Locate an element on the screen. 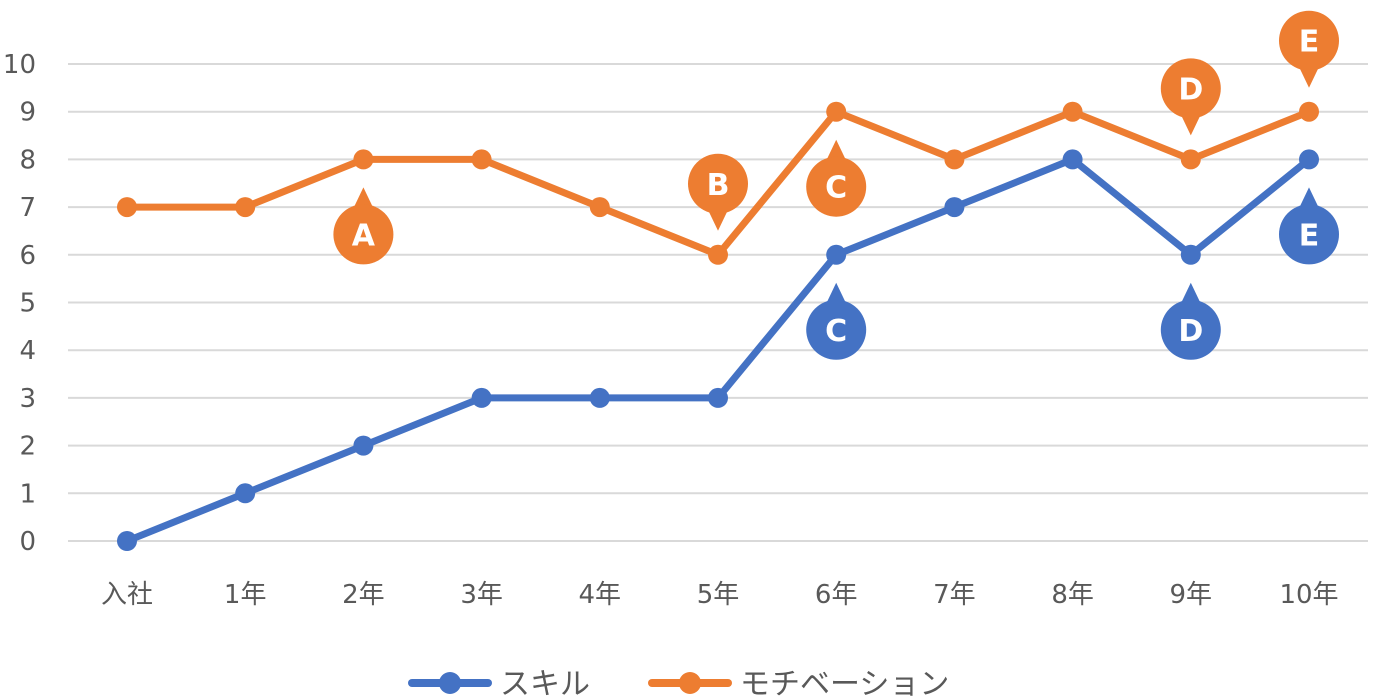  legend-item: モチベーション is located at coordinates (798, 683).